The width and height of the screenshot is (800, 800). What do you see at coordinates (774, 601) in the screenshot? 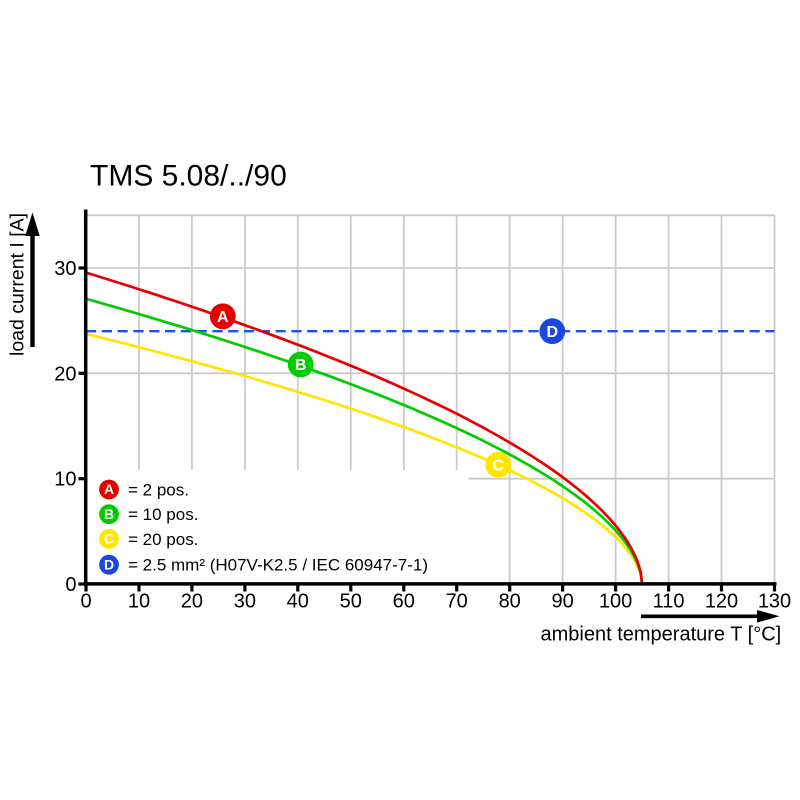
I see `svg-text: 130` at bounding box center [774, 601].